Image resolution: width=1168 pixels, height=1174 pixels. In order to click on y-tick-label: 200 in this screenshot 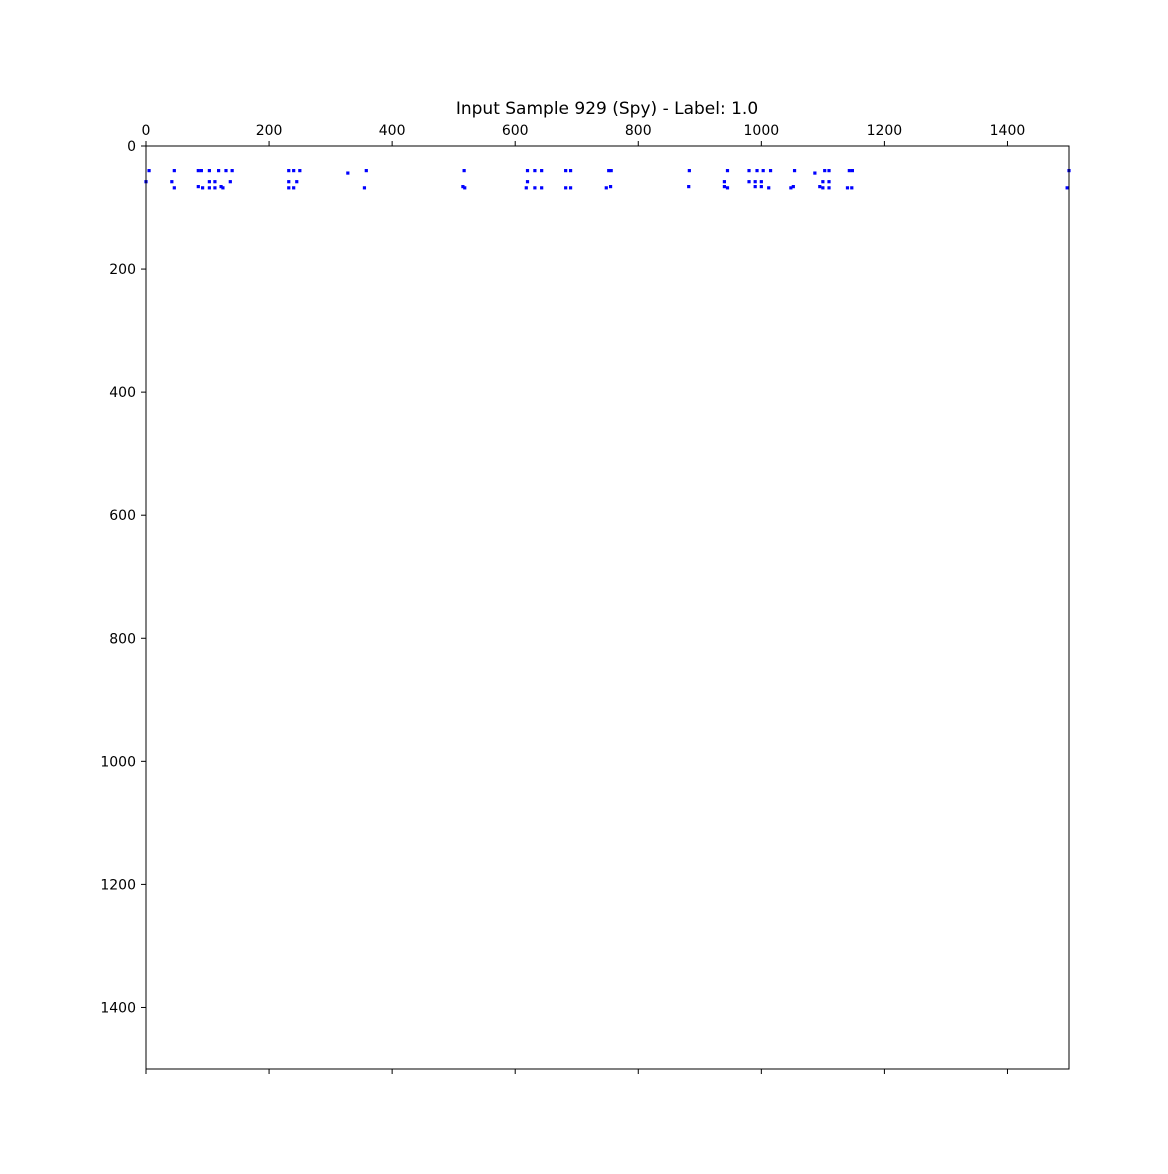, I will do `click(122, 270)`.